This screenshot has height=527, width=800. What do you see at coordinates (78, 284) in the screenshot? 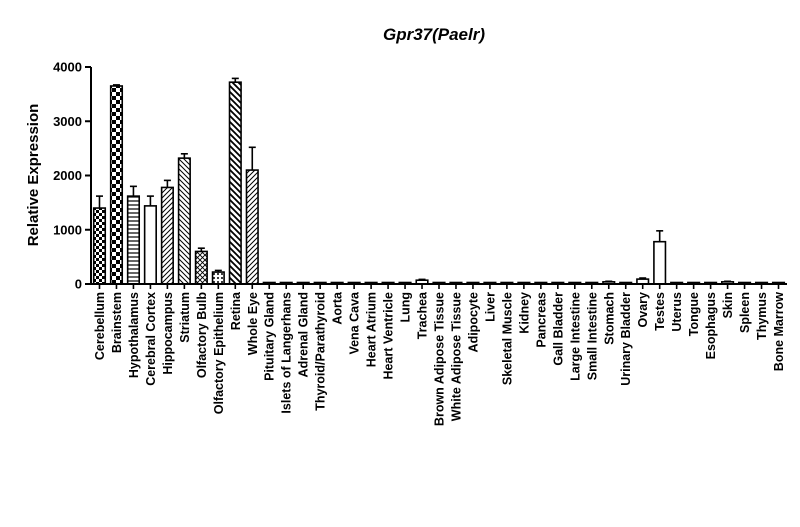
I see `y-tick-label: 0` at bounding box center [78, 284].